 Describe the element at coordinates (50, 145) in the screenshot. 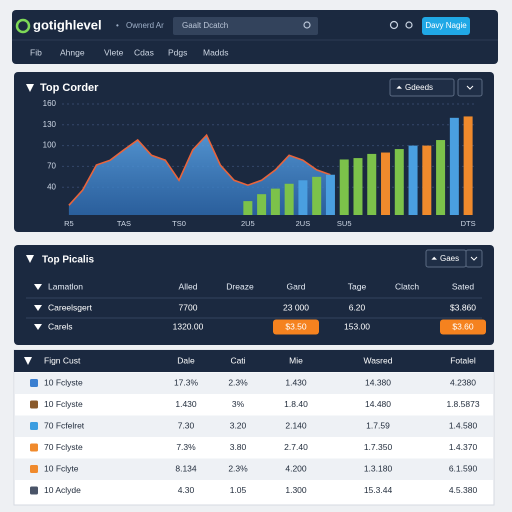

I see `y-tick-label: 100` at that location.